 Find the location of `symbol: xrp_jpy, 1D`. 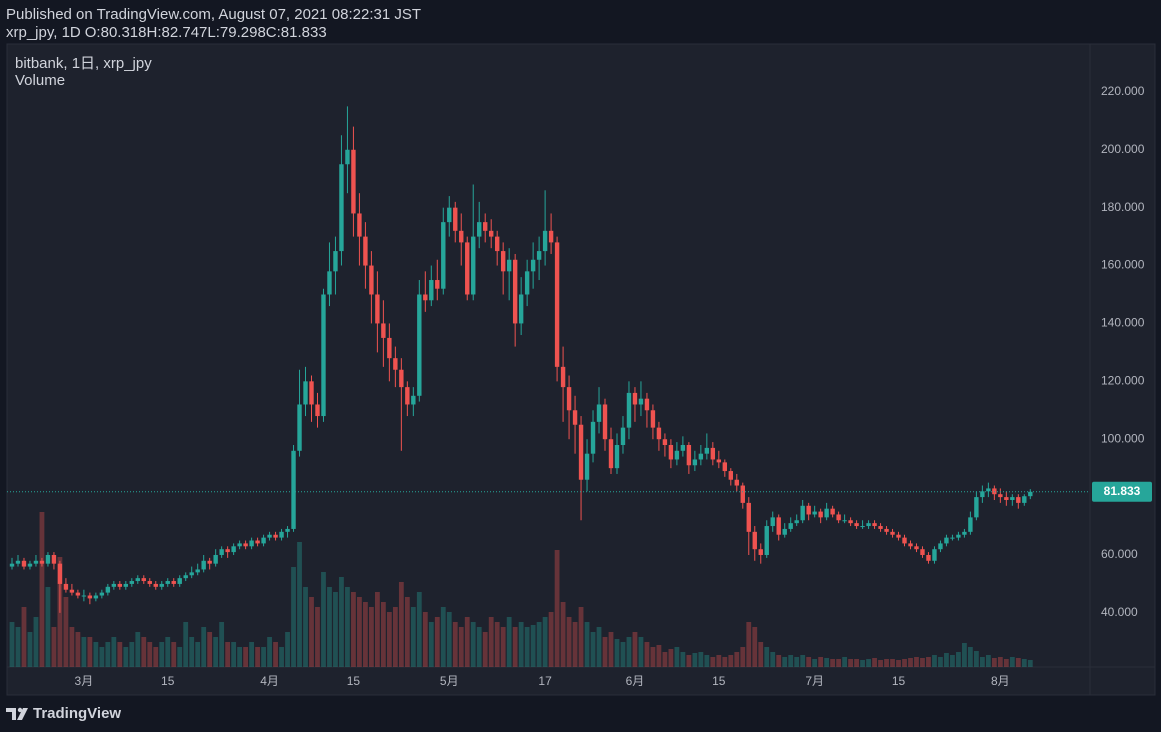

symbol: xrp_jpy, 1D is located at coordinates (43, 32).